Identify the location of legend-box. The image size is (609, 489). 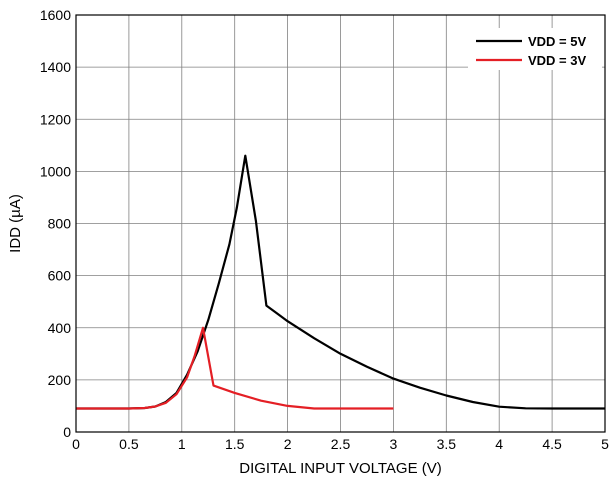
(535, 49).